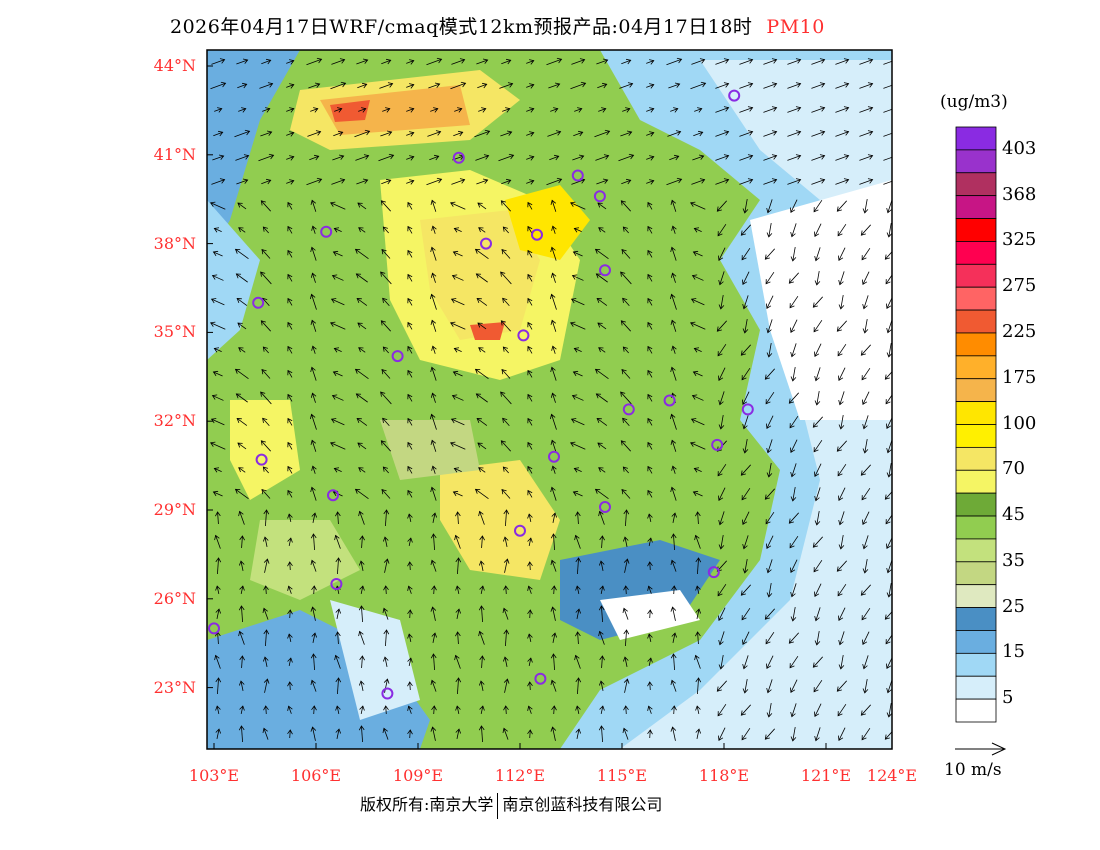 The width and height of the screenshot is (1100, 850). Describe the element at coordinates (1013, 469) in the screenshot. I see `colorbar-label: 70` at that location.